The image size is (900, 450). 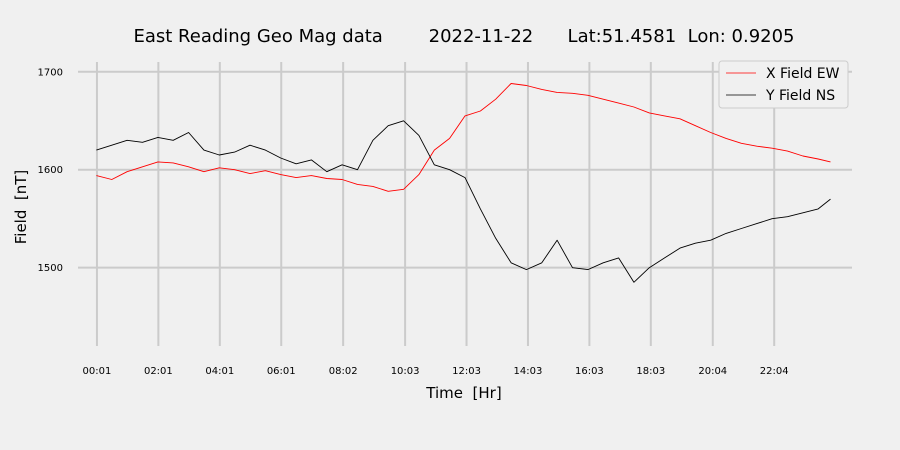 I want to click on x-tick-label: 22:04, so click(x=774, y=371).